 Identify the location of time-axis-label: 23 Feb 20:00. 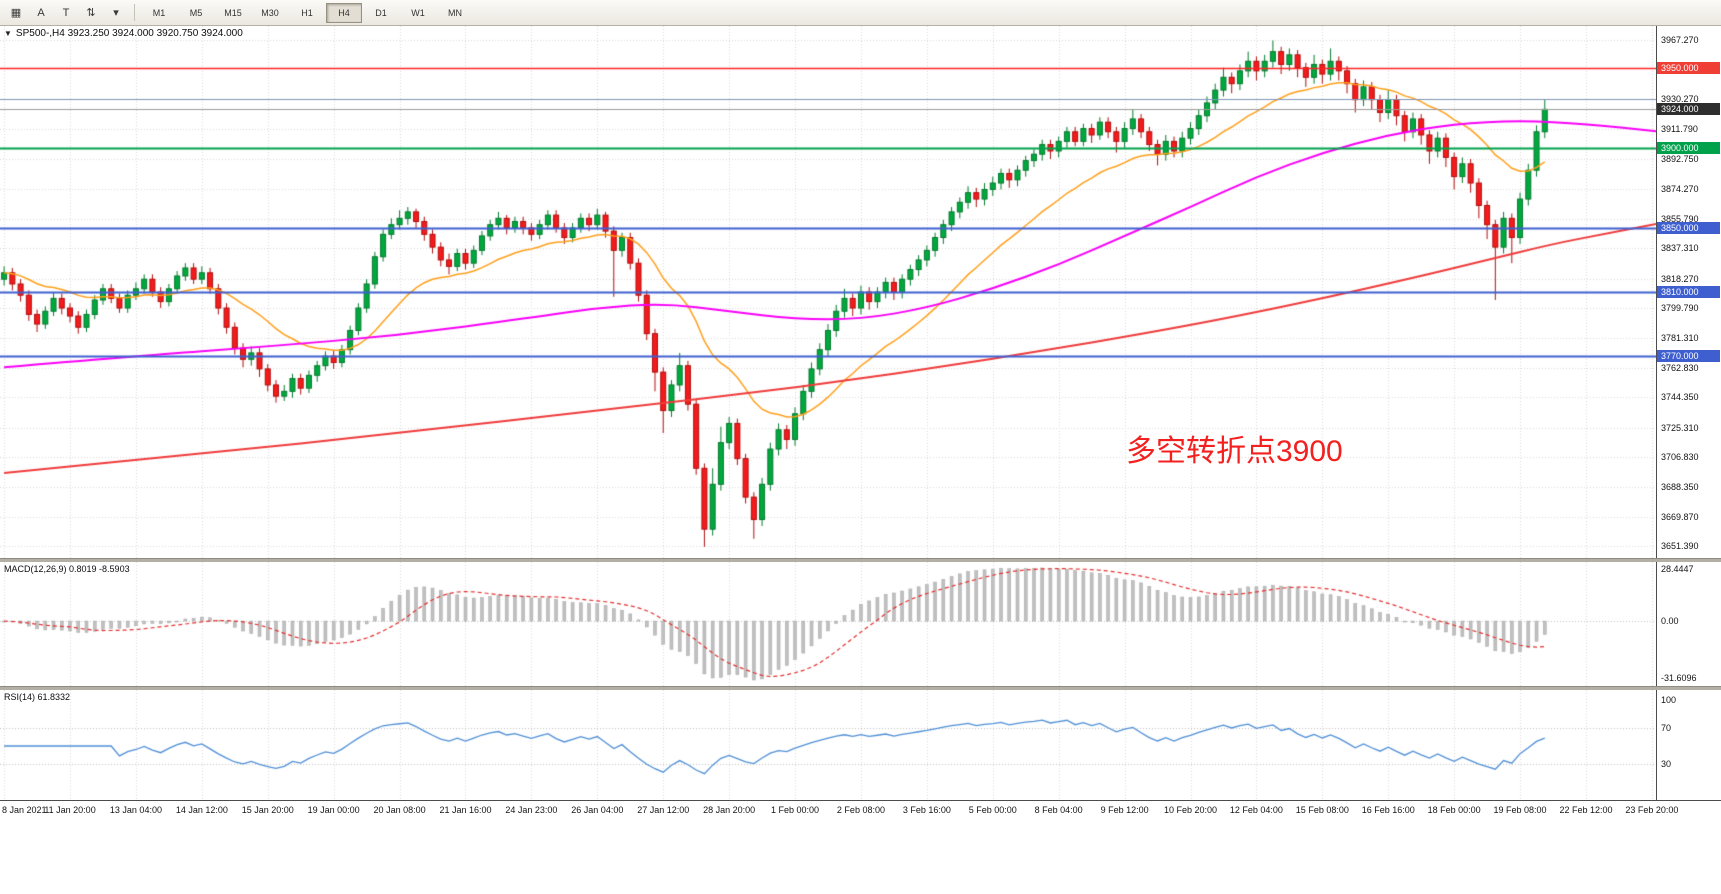
(1652, 810).